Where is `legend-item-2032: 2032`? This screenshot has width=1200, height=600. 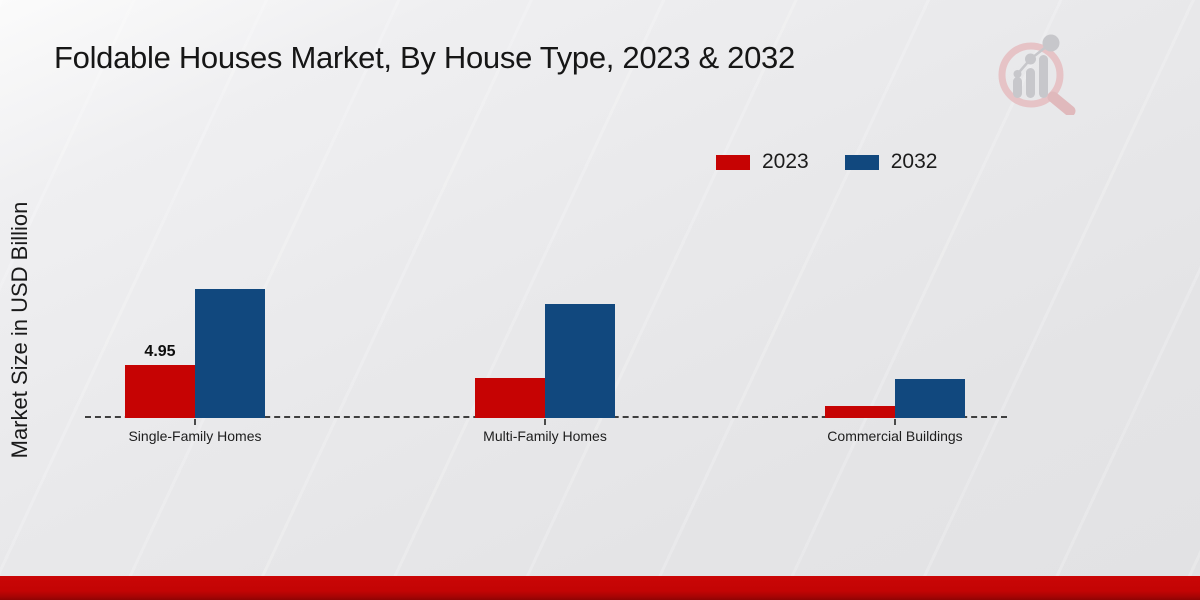
legend-item-2032: 2032 is located at coordinates (891, 162).